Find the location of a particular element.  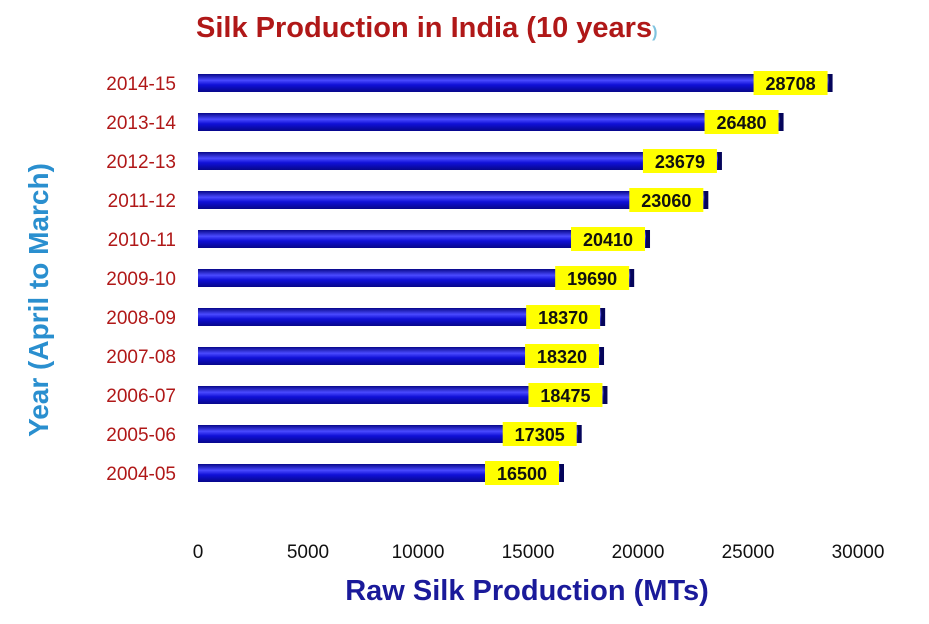

category-label: 2006-07 is located at coordinates (141, 396).